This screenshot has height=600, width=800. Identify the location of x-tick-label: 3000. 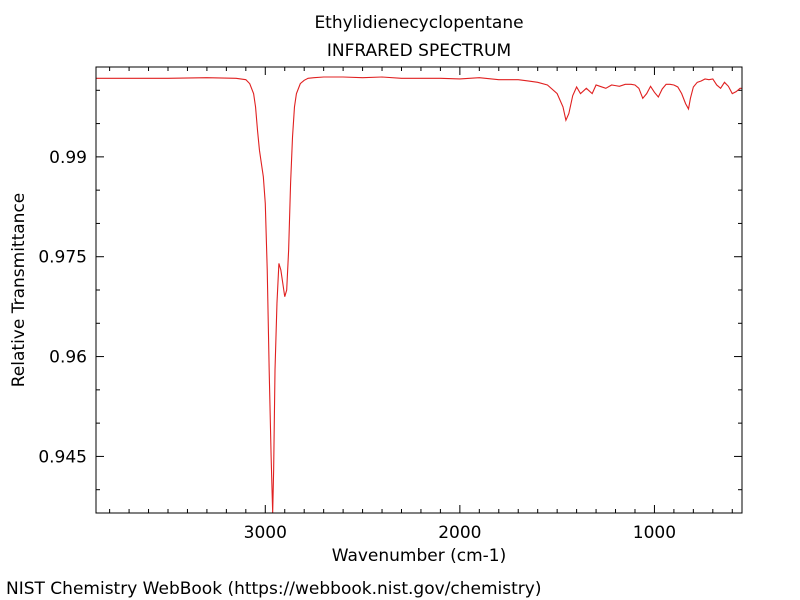
(265, 533).